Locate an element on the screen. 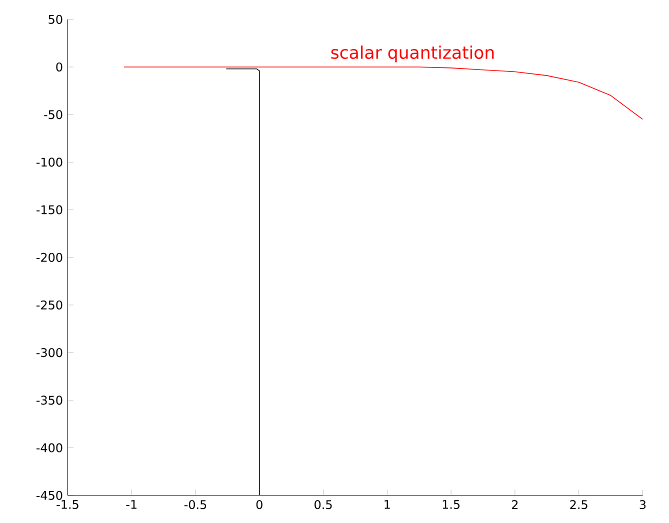 The height and width of the screenshot is (523, 669). y-tick-label: 0 is located at coordinates (59, 67).